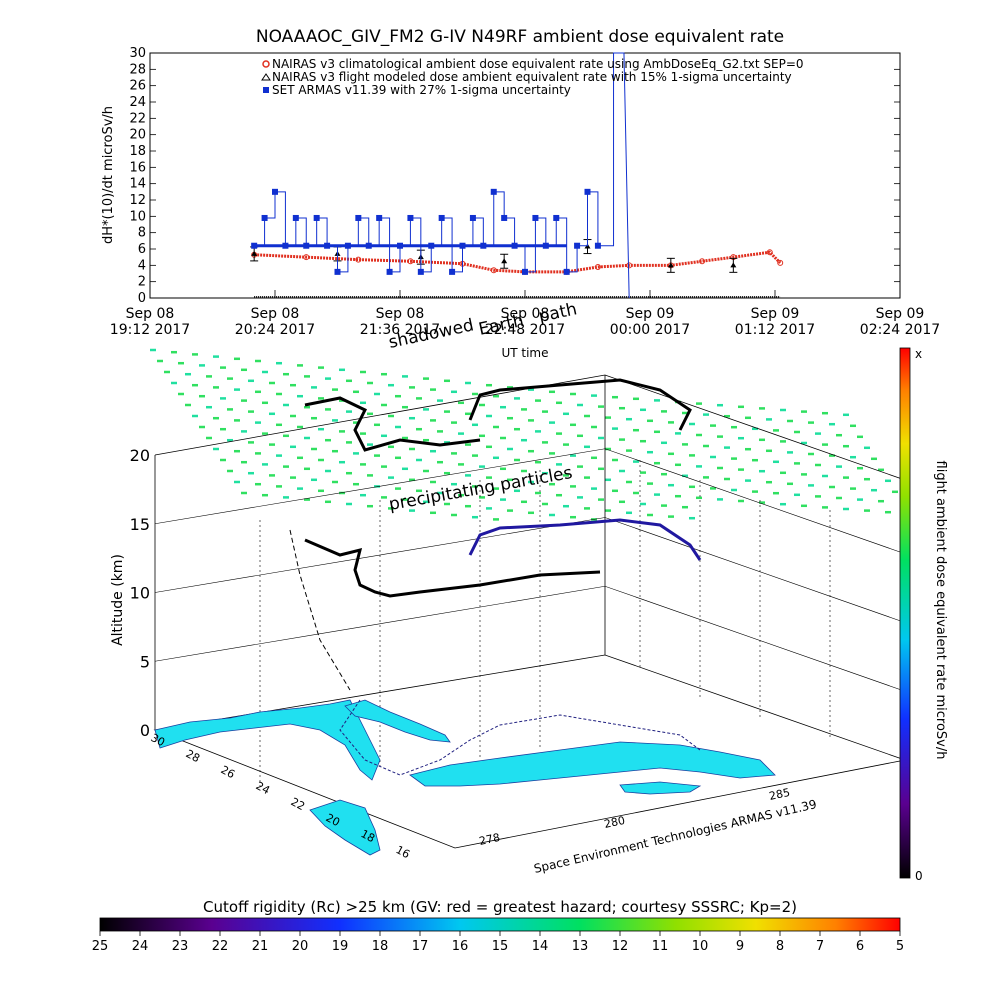 This screenshot has width=1000, height=1000. What do you see at coordinates (498, 942) in the screenshot?
I see `rc-colorbar-ticks: 25 24 23 22 21 20 19 18 17 16 15 14 13 12 11 10 9 8 7 6 5` at bounding box center [498, 942].